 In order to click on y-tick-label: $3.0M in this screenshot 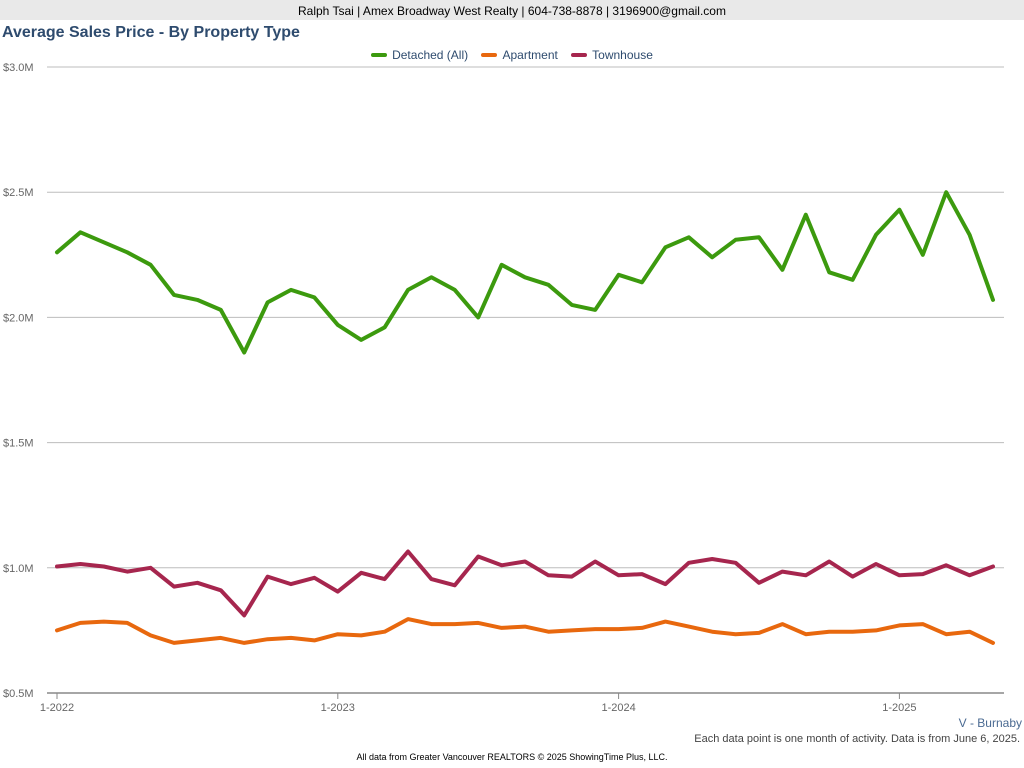, I will do `click(18, 68)`.